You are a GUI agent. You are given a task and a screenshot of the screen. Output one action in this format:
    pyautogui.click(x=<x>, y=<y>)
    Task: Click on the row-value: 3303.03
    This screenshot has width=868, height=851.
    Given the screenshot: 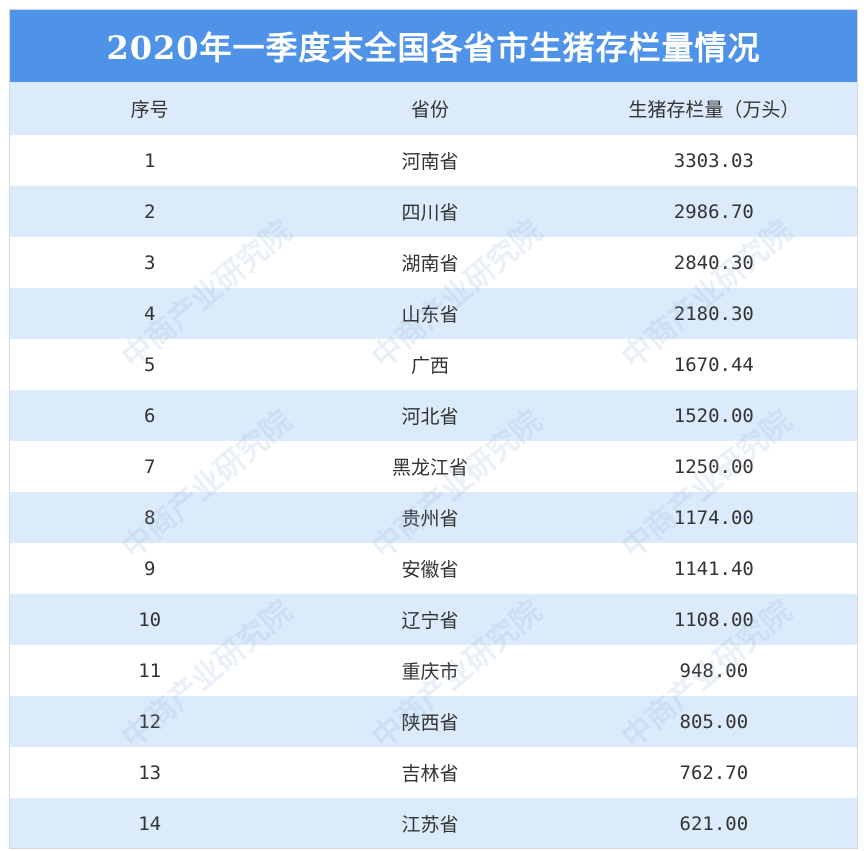 What is the action you would take?
    pyautogui.click(x=713, y=160)
    